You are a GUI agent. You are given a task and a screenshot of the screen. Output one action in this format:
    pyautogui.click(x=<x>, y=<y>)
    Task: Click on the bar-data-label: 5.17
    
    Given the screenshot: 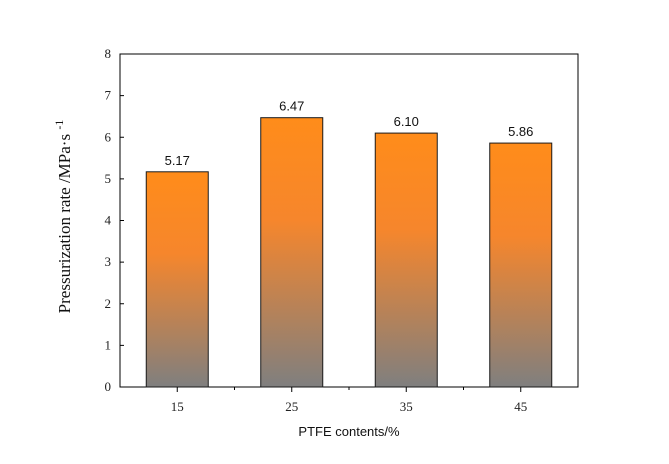 What is the action you would take?
    pyautogui.click(x=177, y=160)
    